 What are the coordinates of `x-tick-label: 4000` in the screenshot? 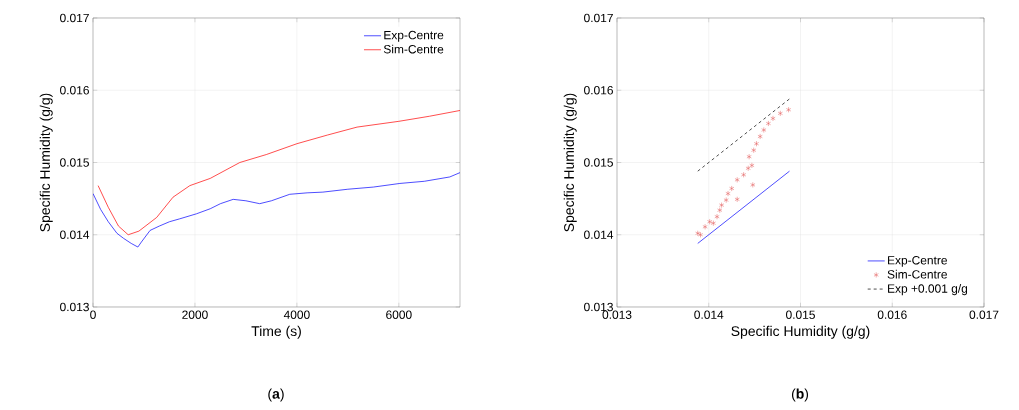 It's located at (296, 314).